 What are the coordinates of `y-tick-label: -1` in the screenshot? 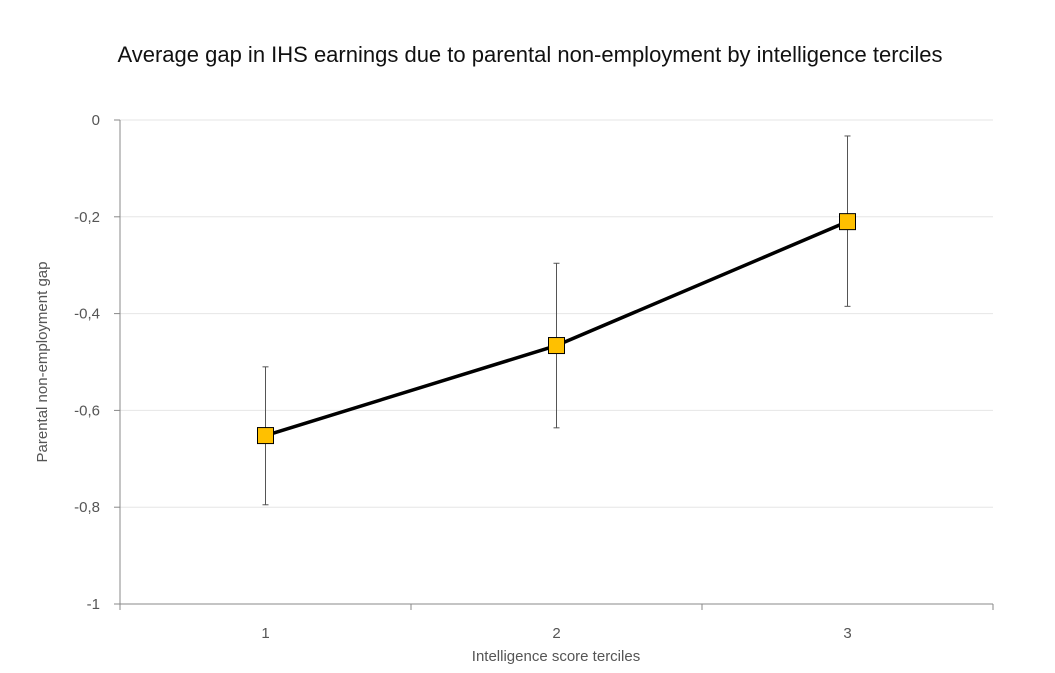 It's located at (93, 604).